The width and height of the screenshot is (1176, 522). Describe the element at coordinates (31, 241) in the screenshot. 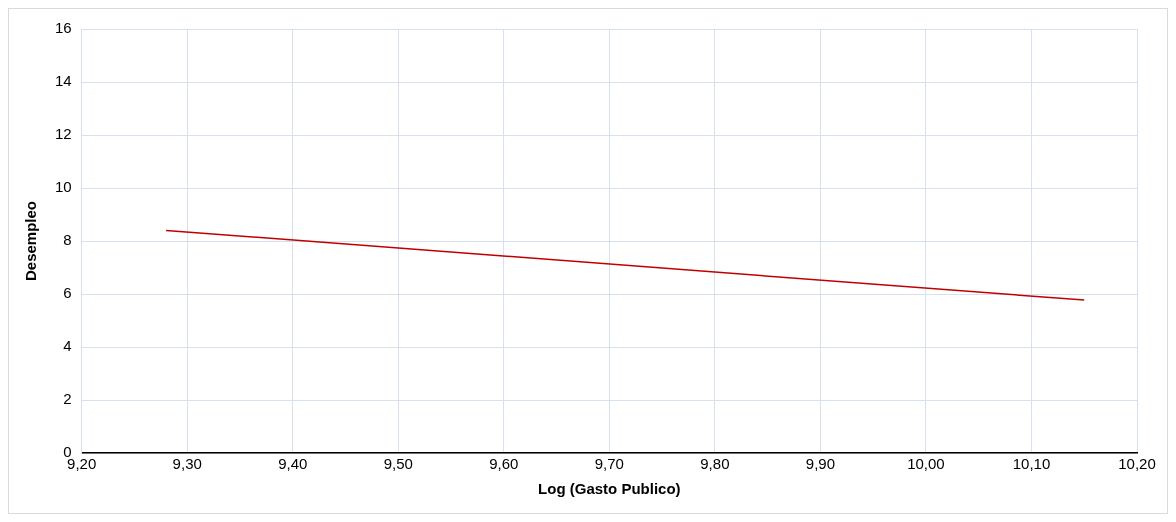

I see `y-axis-title: Desempleo` at that location.